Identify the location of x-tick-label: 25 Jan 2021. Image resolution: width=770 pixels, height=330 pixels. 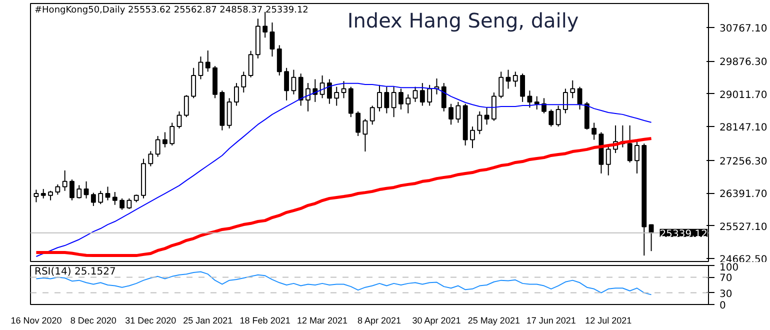
(208, 321).